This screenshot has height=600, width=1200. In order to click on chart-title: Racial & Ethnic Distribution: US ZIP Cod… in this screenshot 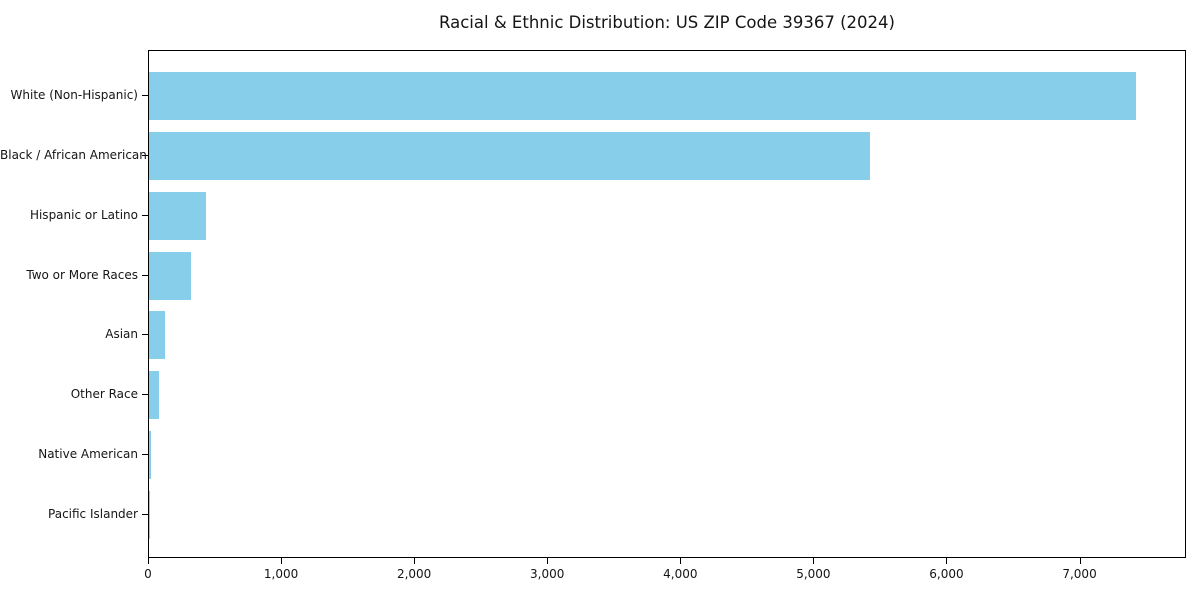, I will do `click(667, 22)`.